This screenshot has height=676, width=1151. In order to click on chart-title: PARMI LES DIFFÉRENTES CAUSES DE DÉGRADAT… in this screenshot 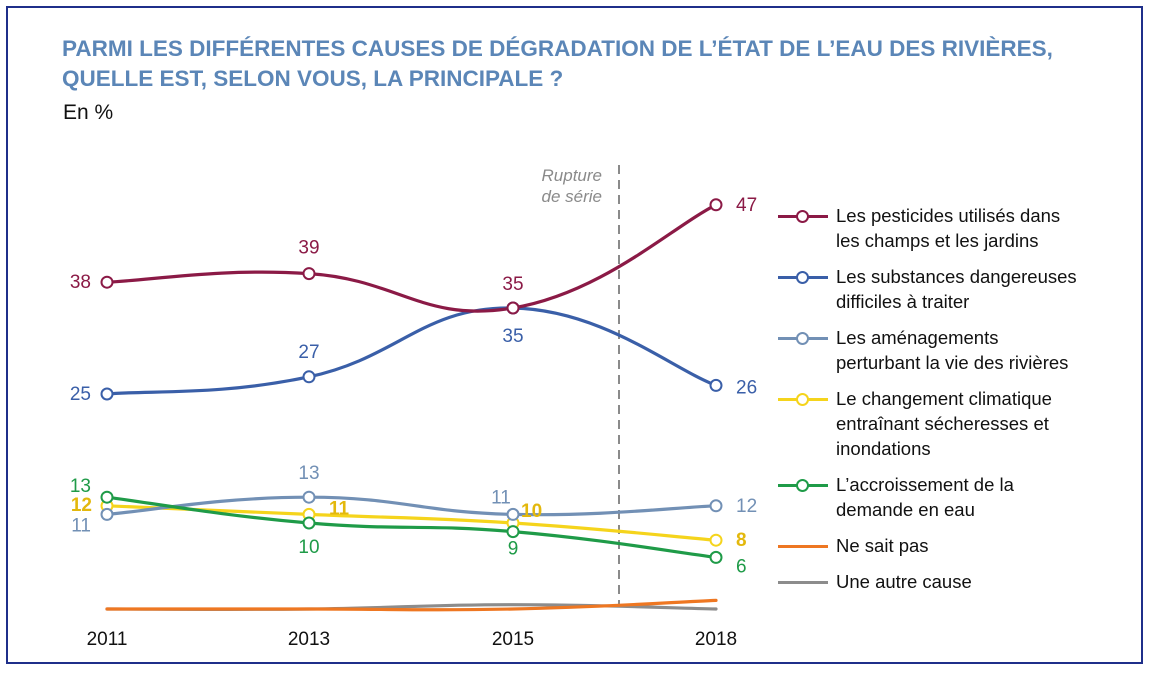, I will do `click(557, 63)`.